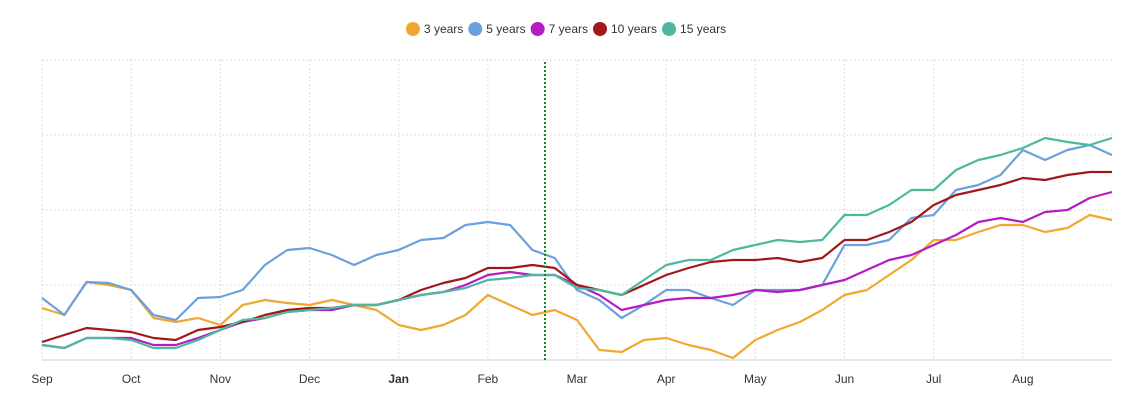 The image size is (1137, 400). Describe the element at coordinates (443, 29) in the screenshot. I see `legend-label: 3 years` at that location.